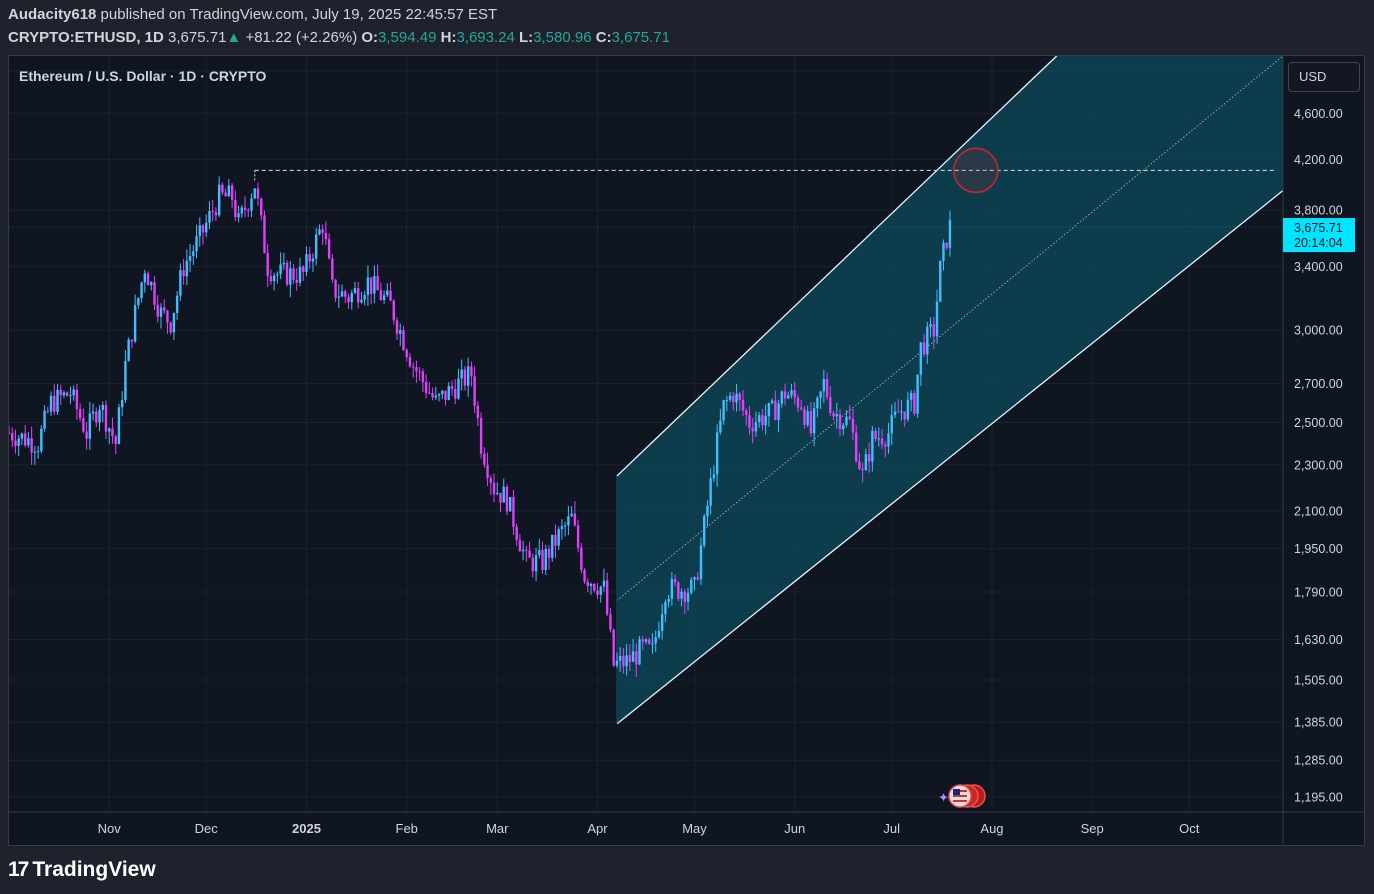 The image size is (1374, 894). What do you see at coordinates (52, 14) in the screenshot?
I see `author-name: Audacity618` at bounding box center [52, 14].